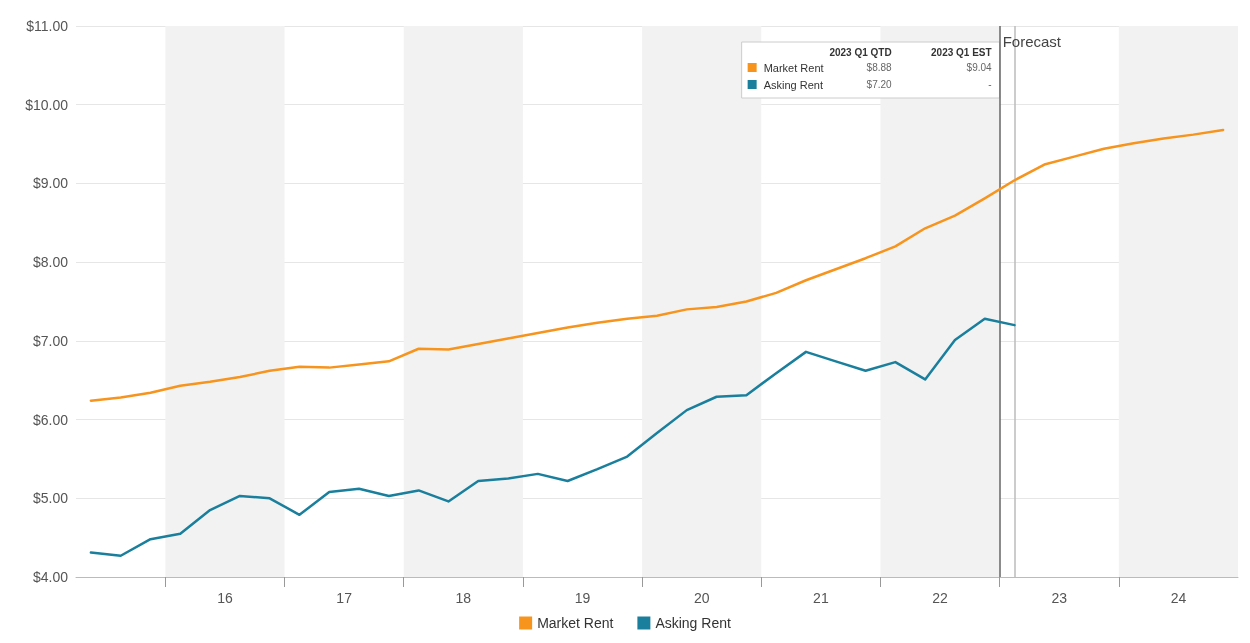 The width and height of the screenshot is (1250, 643). I want to click on x-tick-label: 23, so click(1059, 598).